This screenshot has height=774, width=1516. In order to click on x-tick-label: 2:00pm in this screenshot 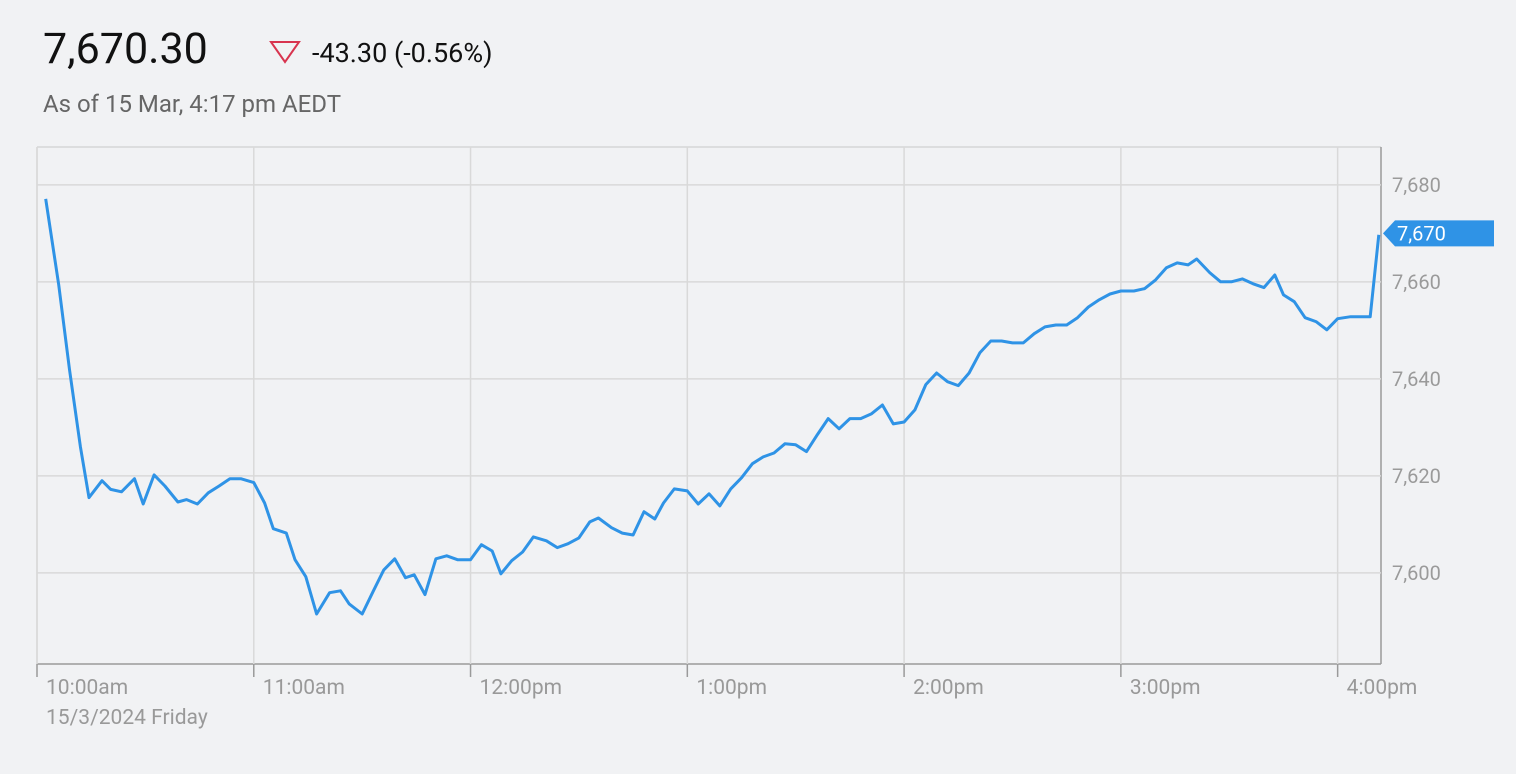, I will do `click(948, 688)`.